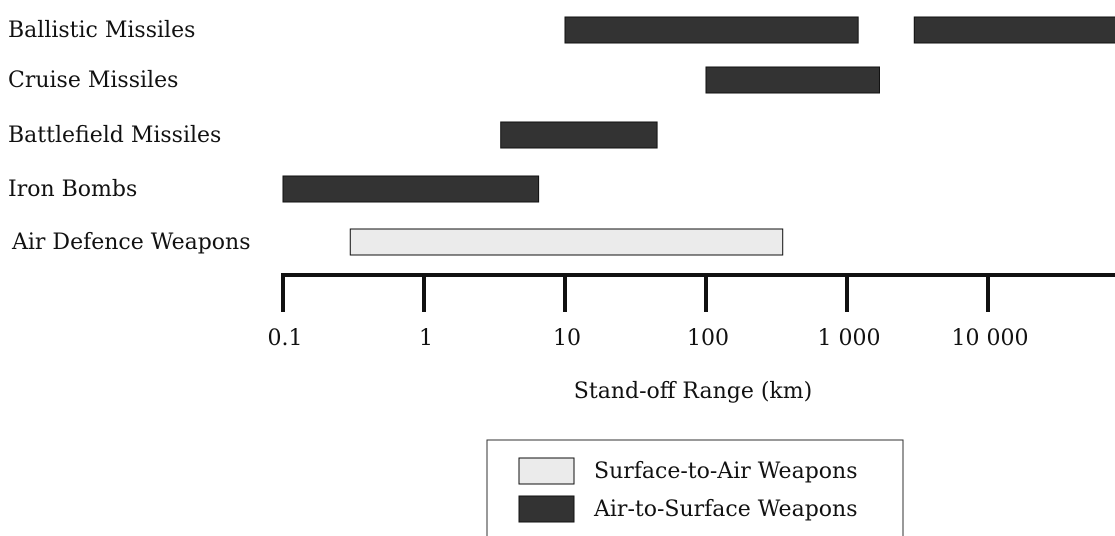 The image size is (1115, 536). Describe the element at coordinates (725, 509) in the screenshot. I see `legend-label-air-to-surface-weapons: Air-to-Surface Weapons` at that location.